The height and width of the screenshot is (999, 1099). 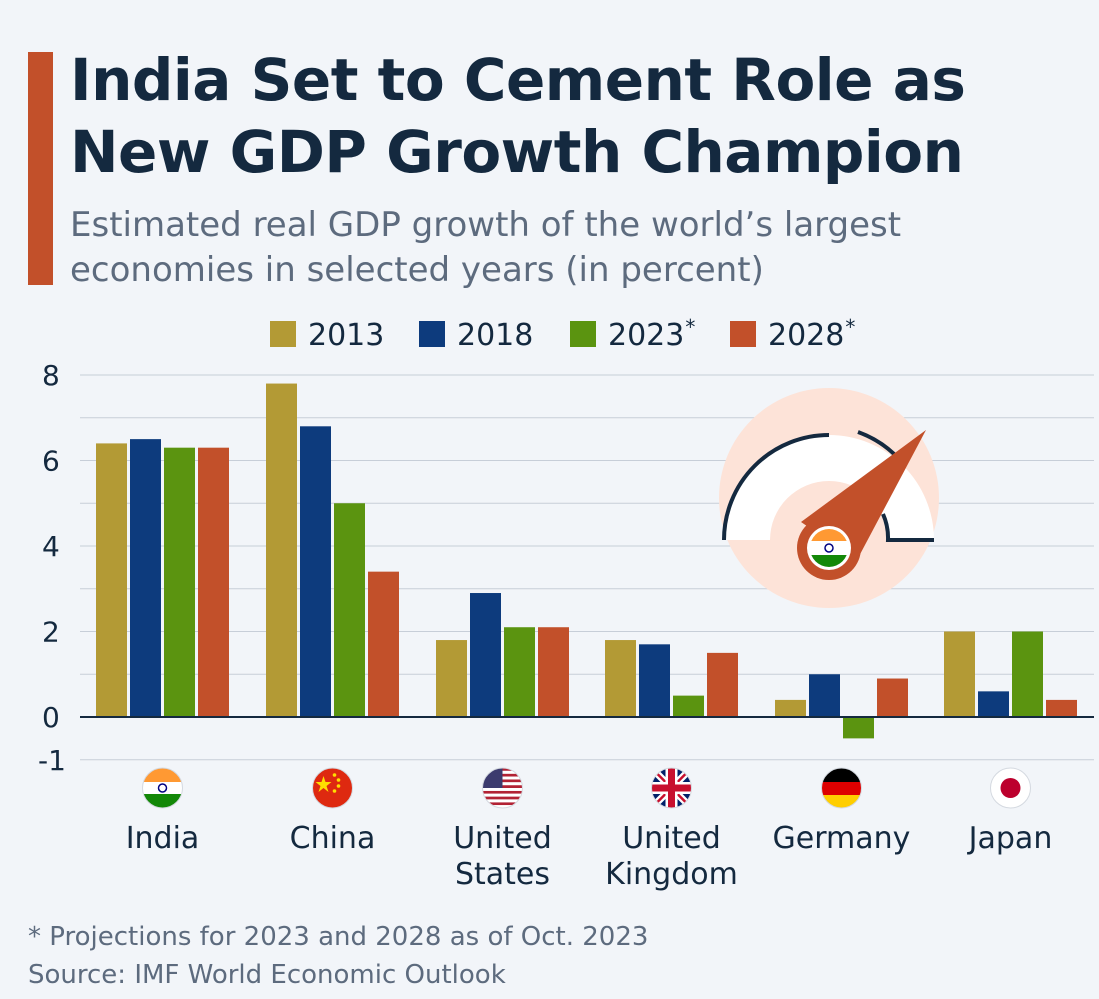 What do you see at coordinates (743, 334) in the screenshot?
I see `legend-swatch-2028` at bounding box center [743, 334].